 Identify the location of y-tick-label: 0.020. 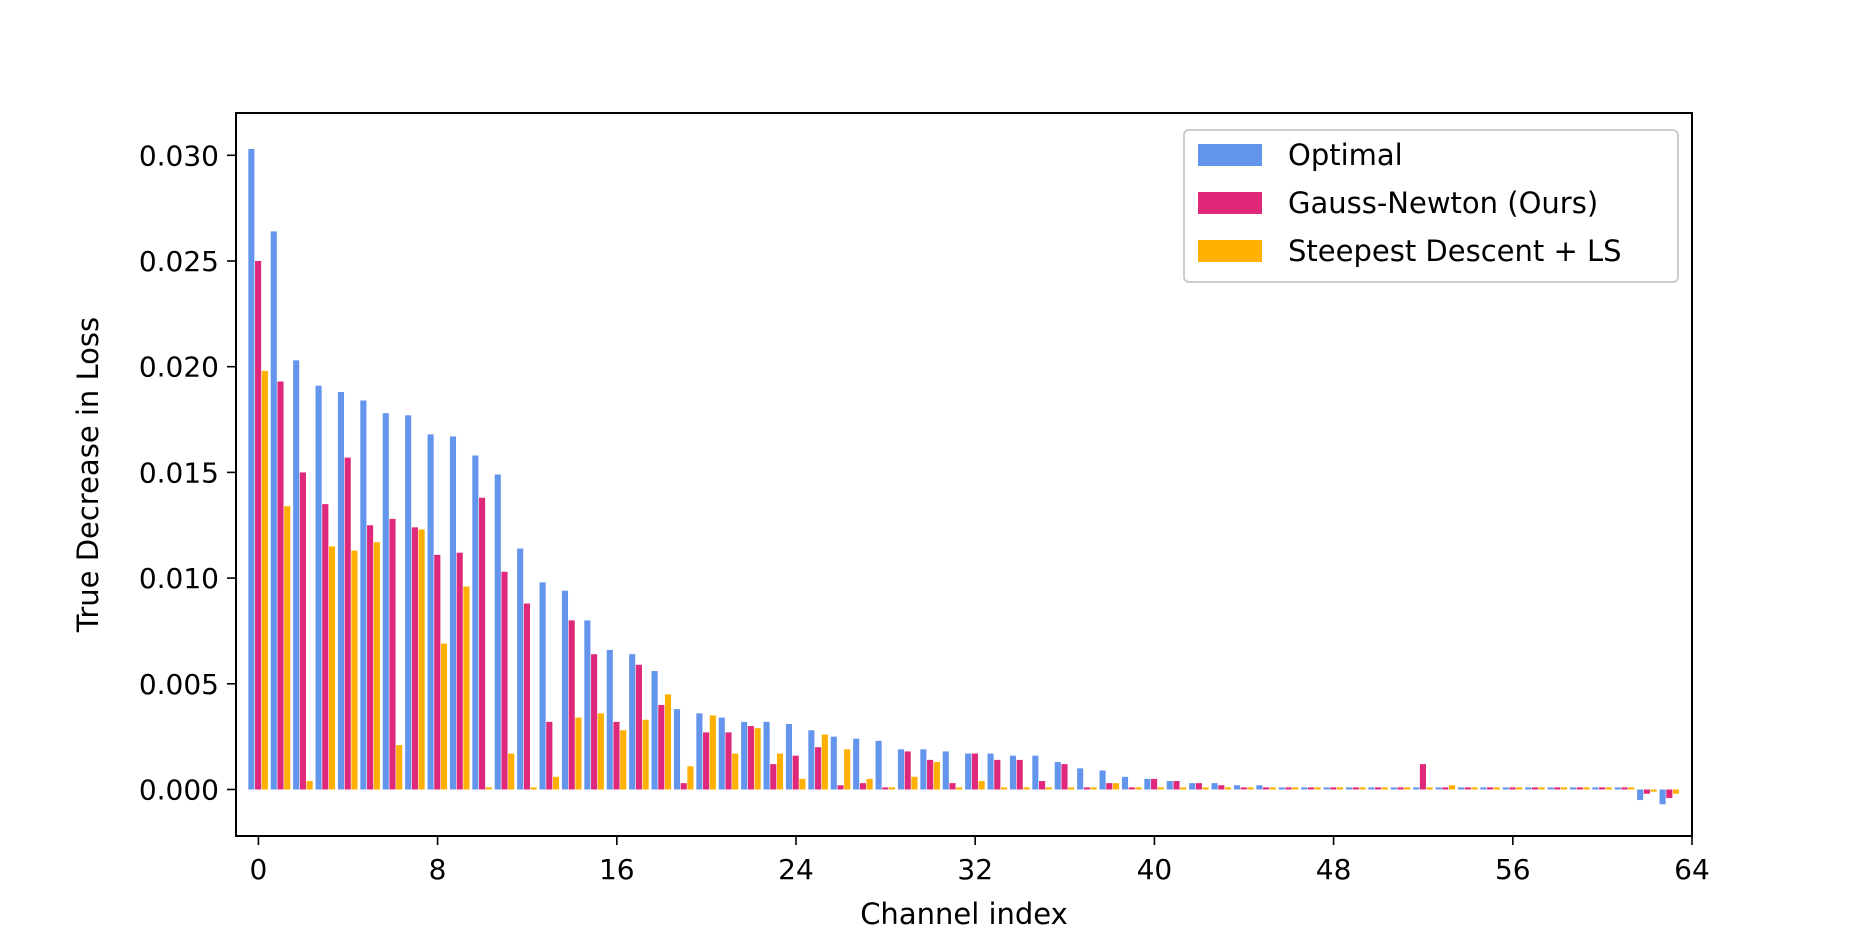
(179, 367).